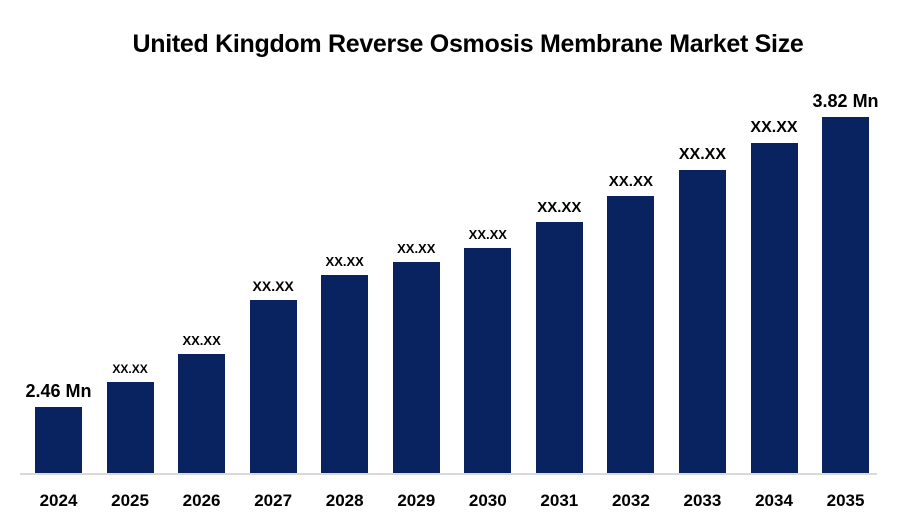  Describe the element at coordinates (774, 500) in the screenshot. I see `x-axis-label: 2034` at that location.